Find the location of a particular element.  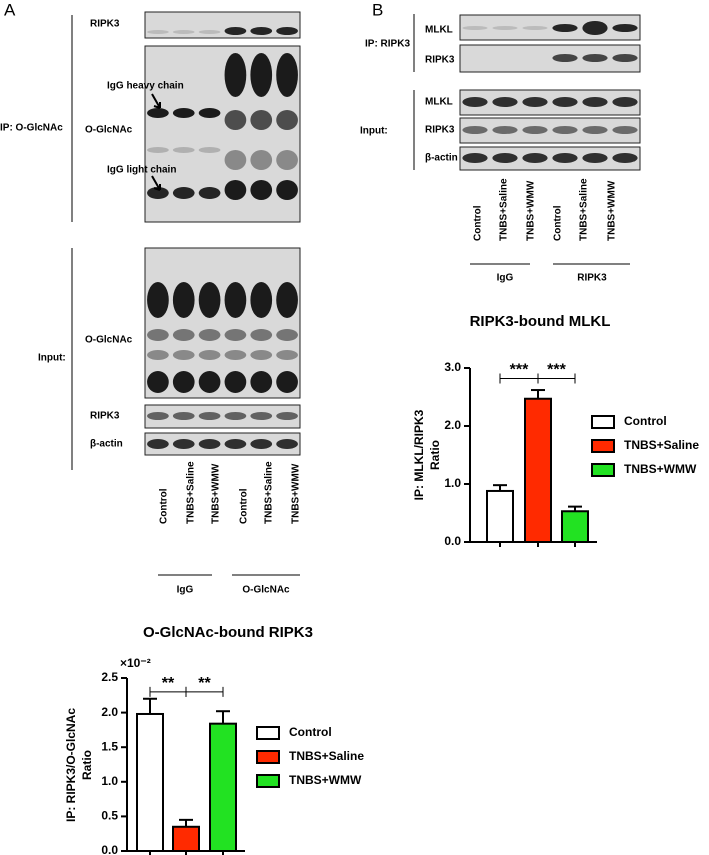

ip-label: IP: O-GlcNAc is located at coordinates (31, 128).